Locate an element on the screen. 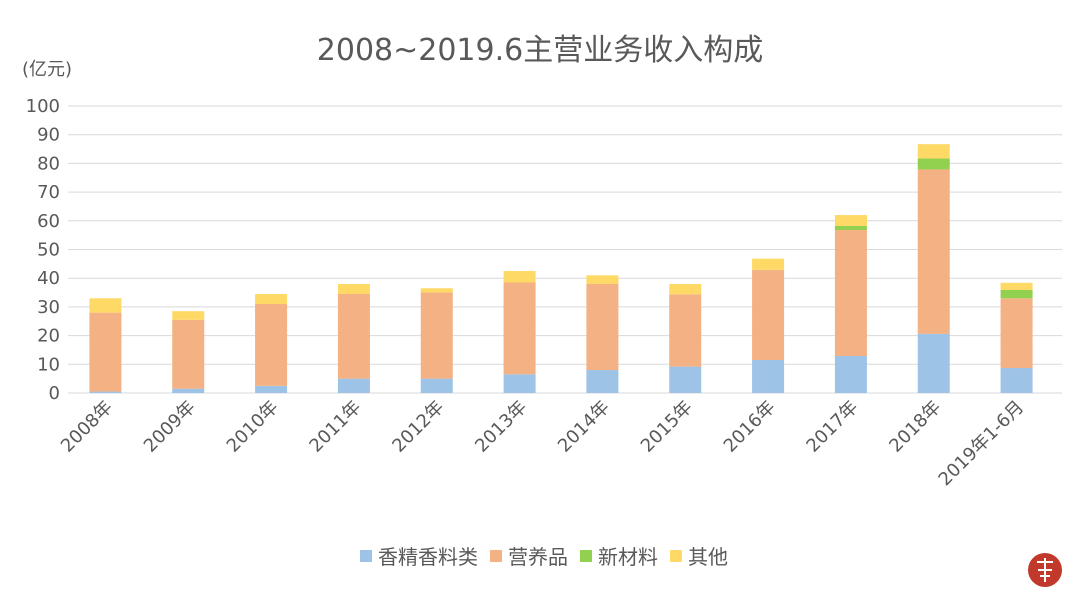 The height and width of the screenshot is (603, 1080). logo-seal is located at coordinates (1045, 570).